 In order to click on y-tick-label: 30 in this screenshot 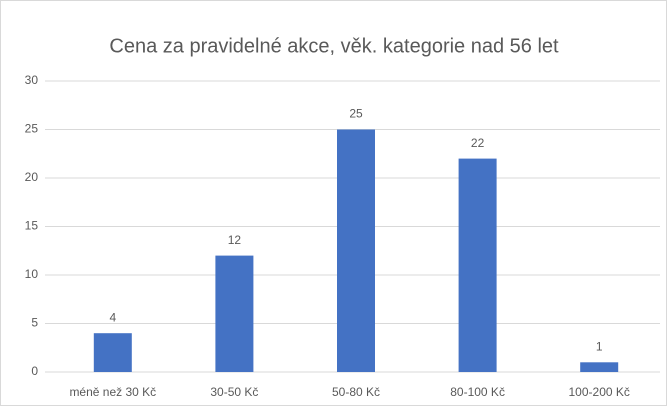, I will do `click(32, 80)`.